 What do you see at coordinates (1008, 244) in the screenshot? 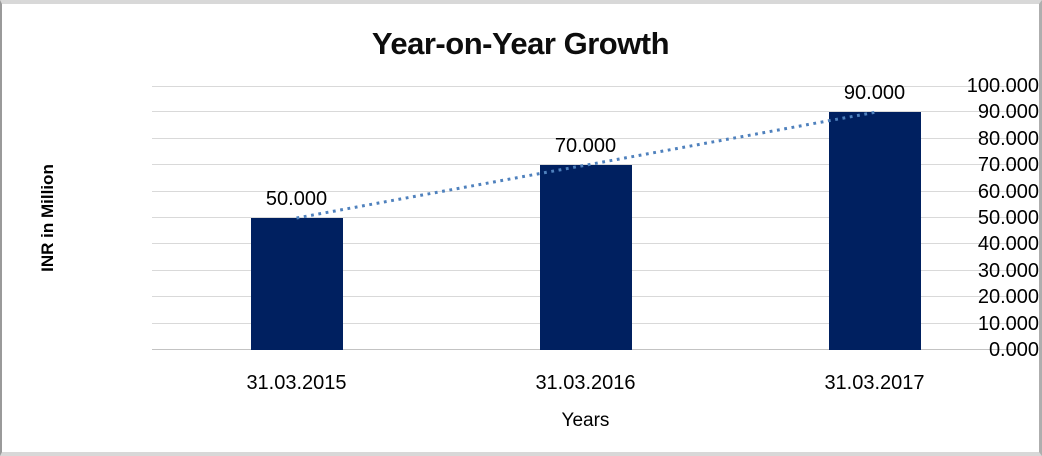
I see `y-tick-label: 40.000` at bounding box center [1008, 244].